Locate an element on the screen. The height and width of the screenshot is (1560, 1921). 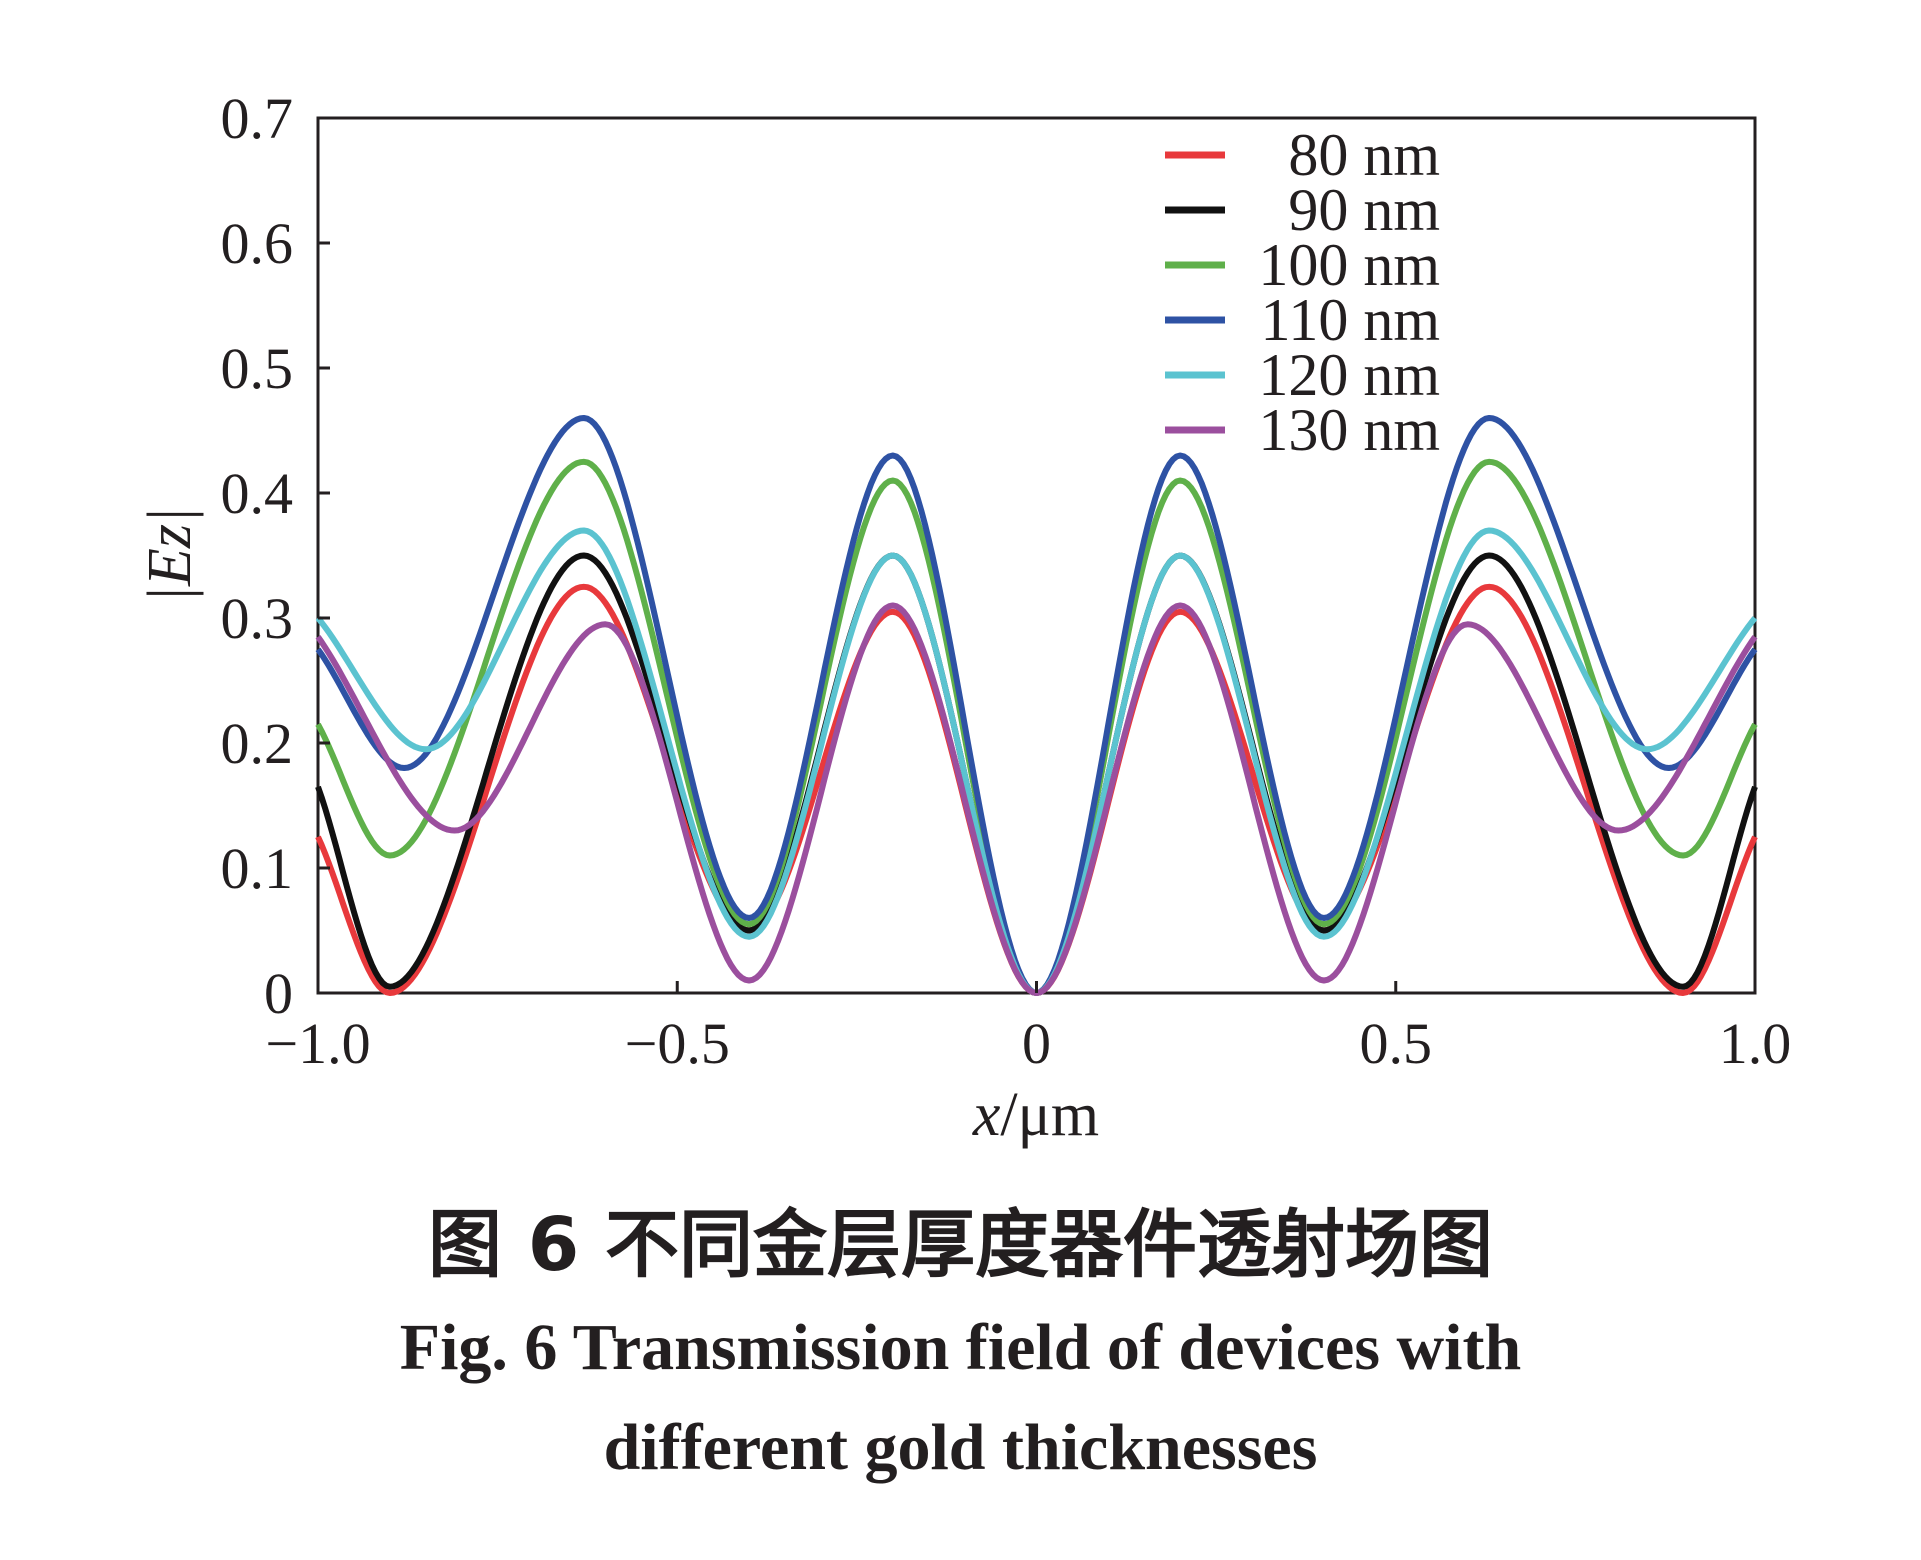
legend-label: 80 nm is located at coordinates (1364, 155).